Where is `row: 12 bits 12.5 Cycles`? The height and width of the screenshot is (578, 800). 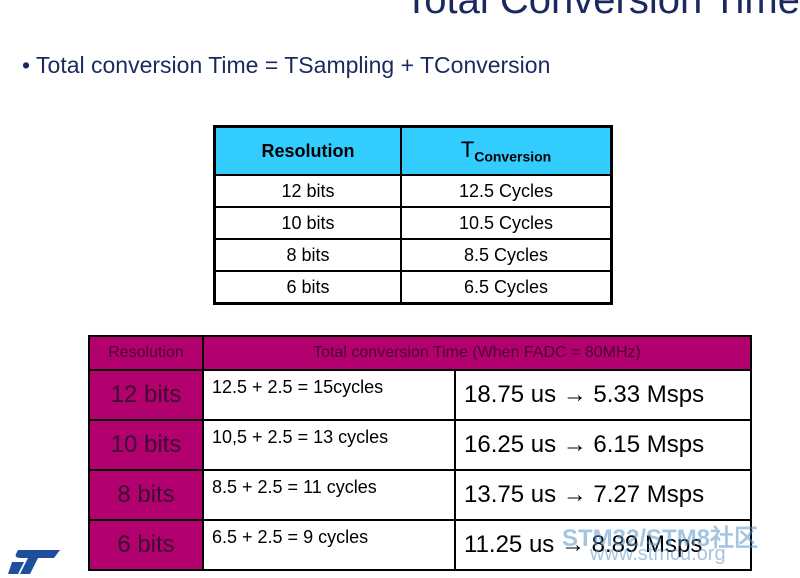
row: 12 bits 12.5 Cycles is located at coordinates (413, 191).